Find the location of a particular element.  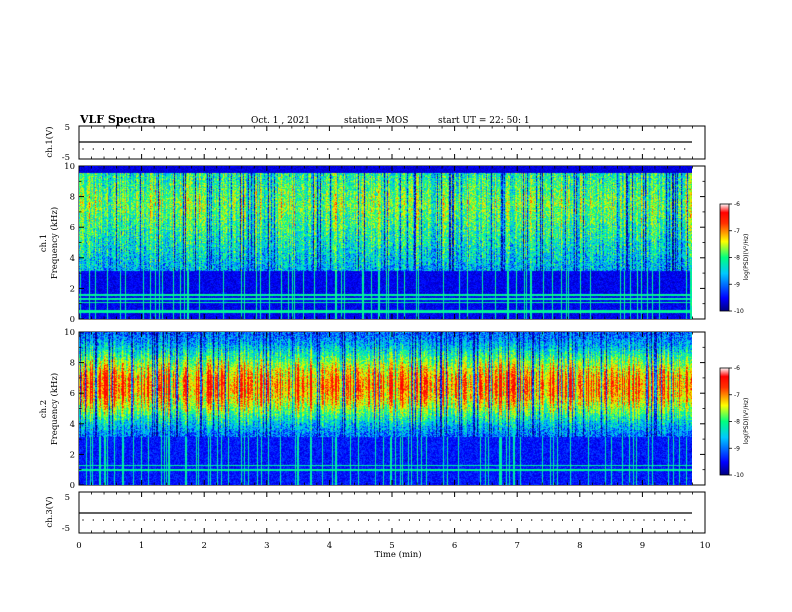

ch1-colorbar-ticks: -6 -7 -8 -9 -10 is located at coordinates (736, 258).